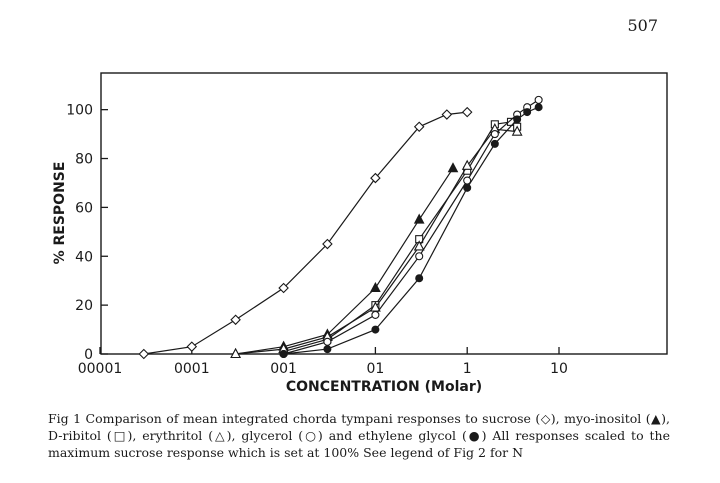 The height and width of the screenshot is (483, 720). I want to click on y-axis-label: % RESPONSE, so click(60, 213).